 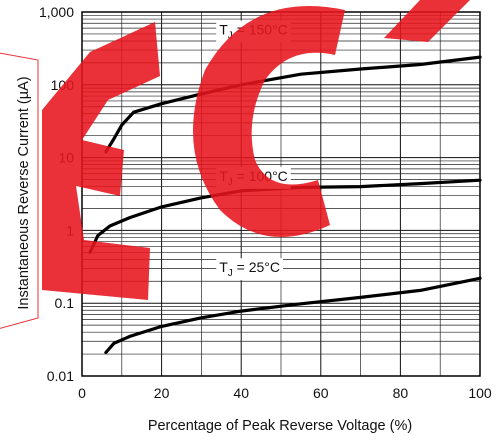 What do you see at coordinates (56, 12) in the screenshot?
I see `y-tick-label: 1,000` at bounding box center [56, 12].